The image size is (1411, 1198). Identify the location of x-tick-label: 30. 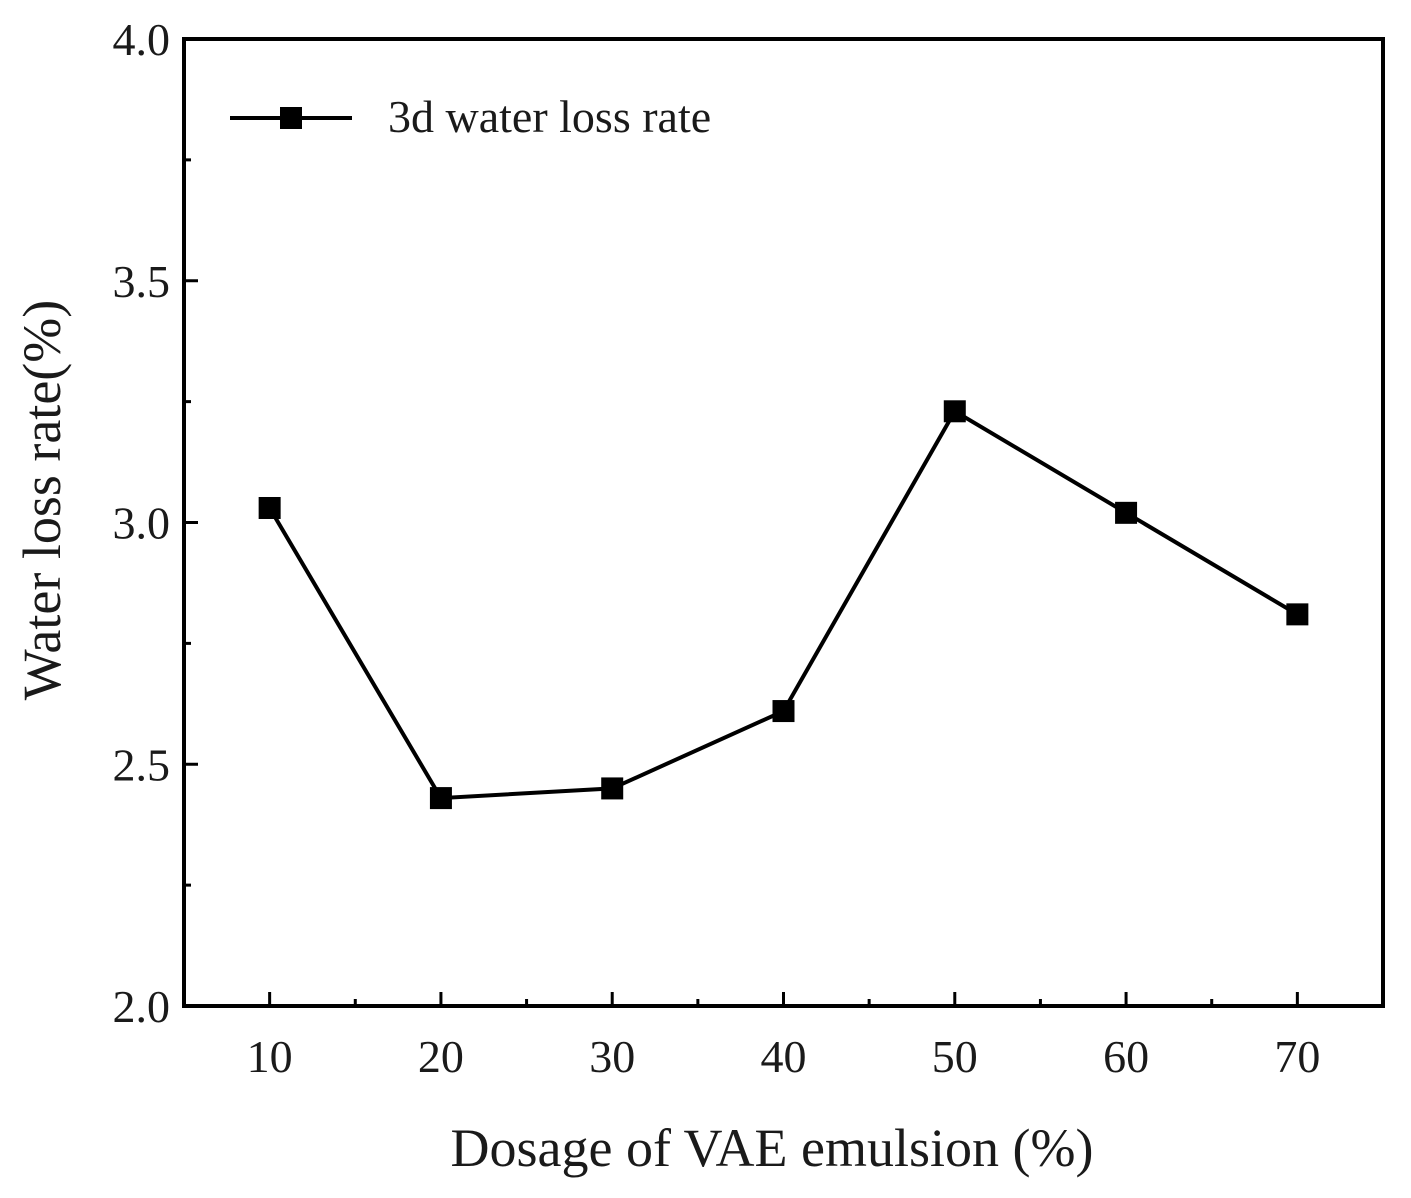
(612, 1056).